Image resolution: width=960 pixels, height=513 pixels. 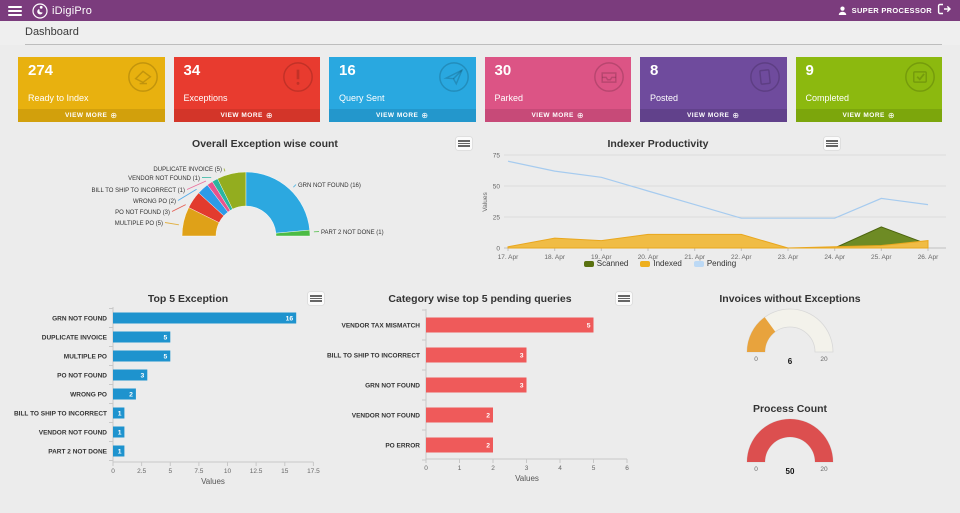 What do you see at coordinates (362, 98) in the screenshot?
I see `card-label: Query Sent` at bounding box center [362, 98].